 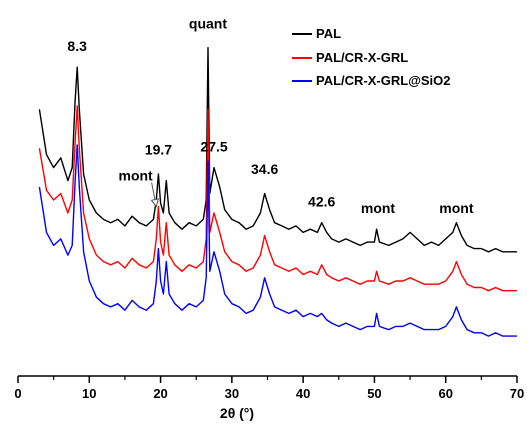 I want to click on x-tick-label: 20, so click(x=160, y=393).